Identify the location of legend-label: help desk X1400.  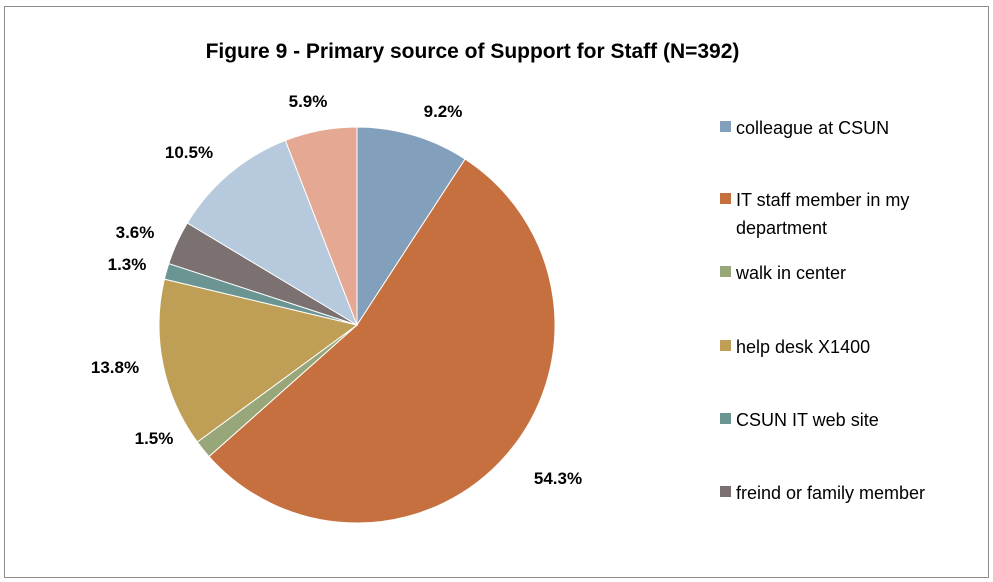
(856, 347).